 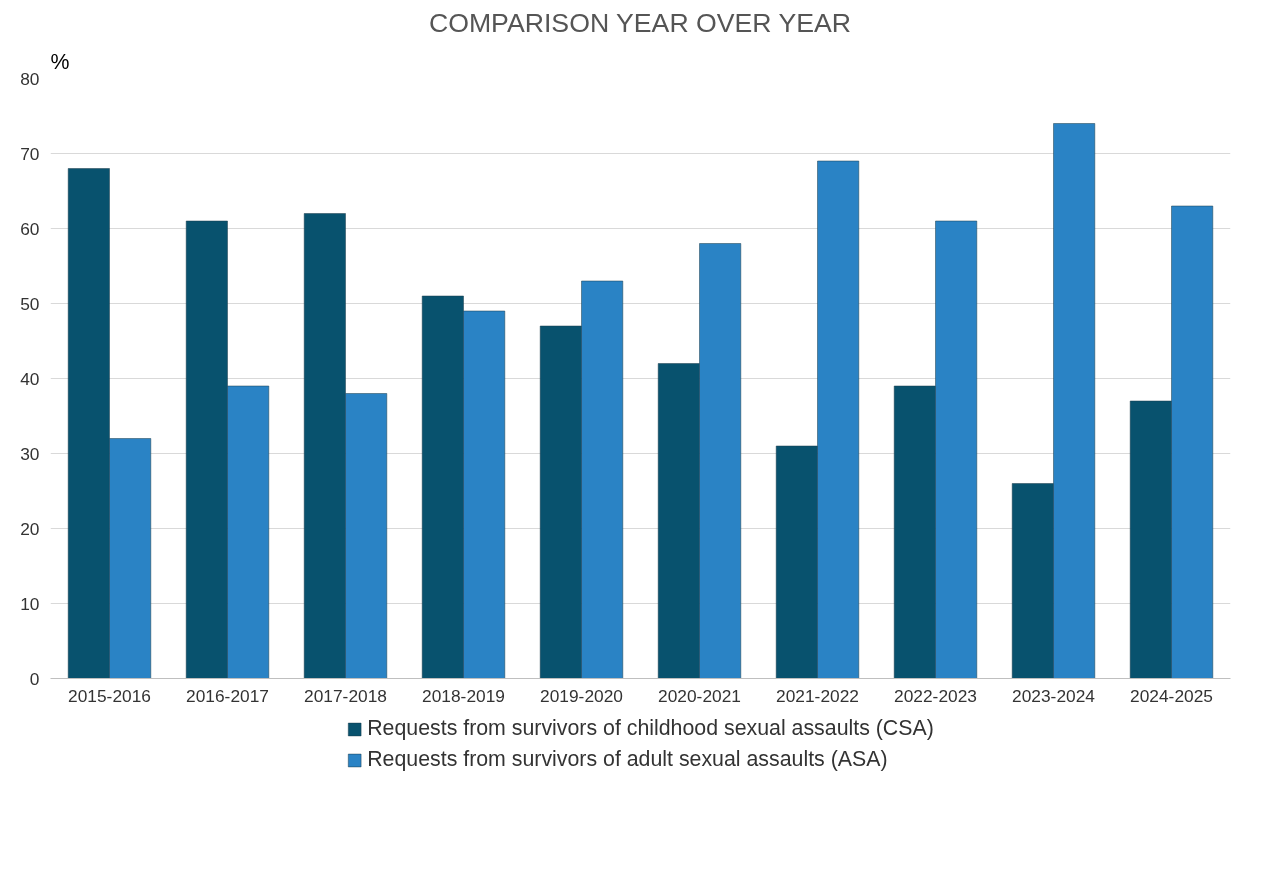 What do you see at coordinates (30, 453) in the screenshot?
I see `y-tick-label: 30` at bounding box center [30, 453].